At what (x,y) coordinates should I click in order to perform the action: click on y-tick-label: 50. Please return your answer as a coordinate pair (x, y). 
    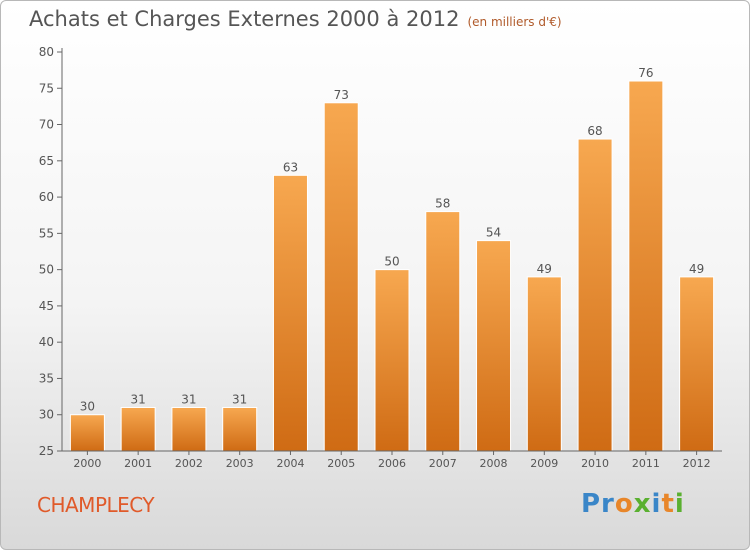
    Looking at the image, I should click on (46, 270).